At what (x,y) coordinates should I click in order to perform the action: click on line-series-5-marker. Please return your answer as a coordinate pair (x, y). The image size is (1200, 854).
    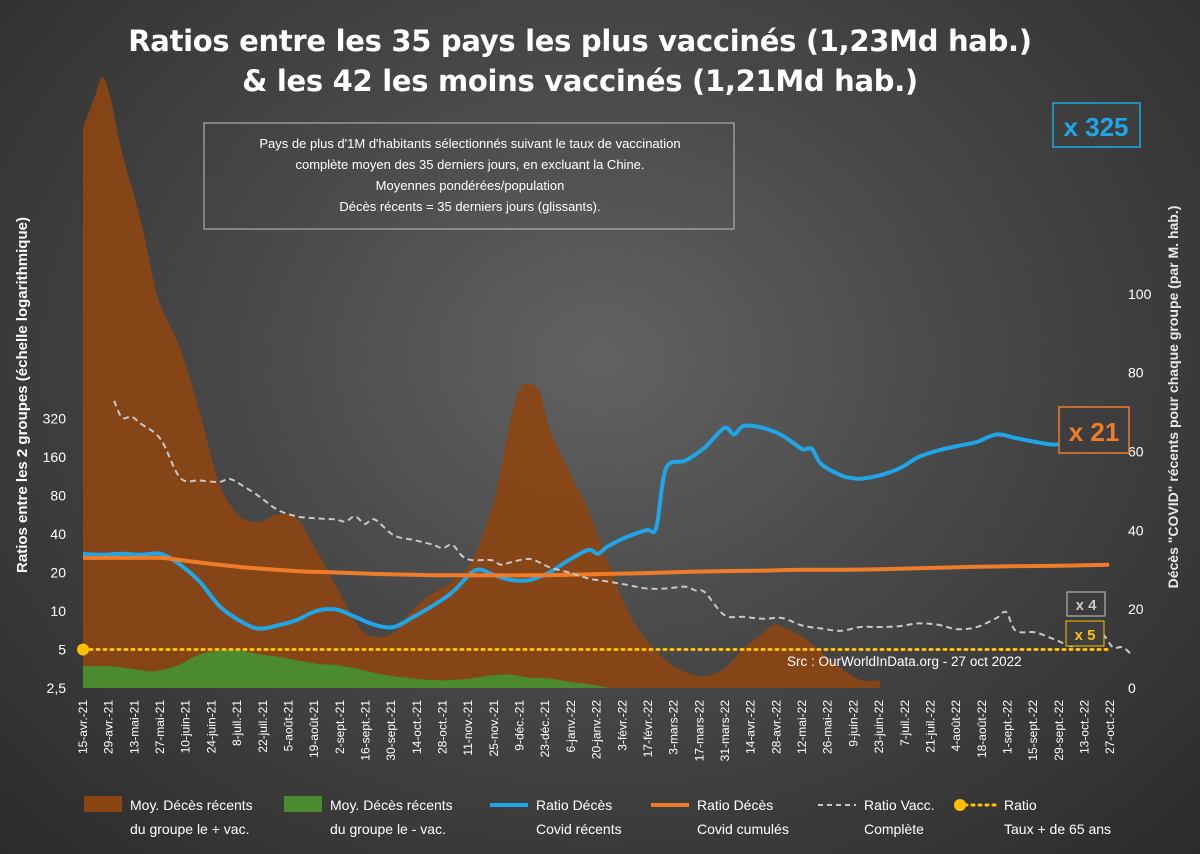
    Looking at the image, I should click on (83, 649).